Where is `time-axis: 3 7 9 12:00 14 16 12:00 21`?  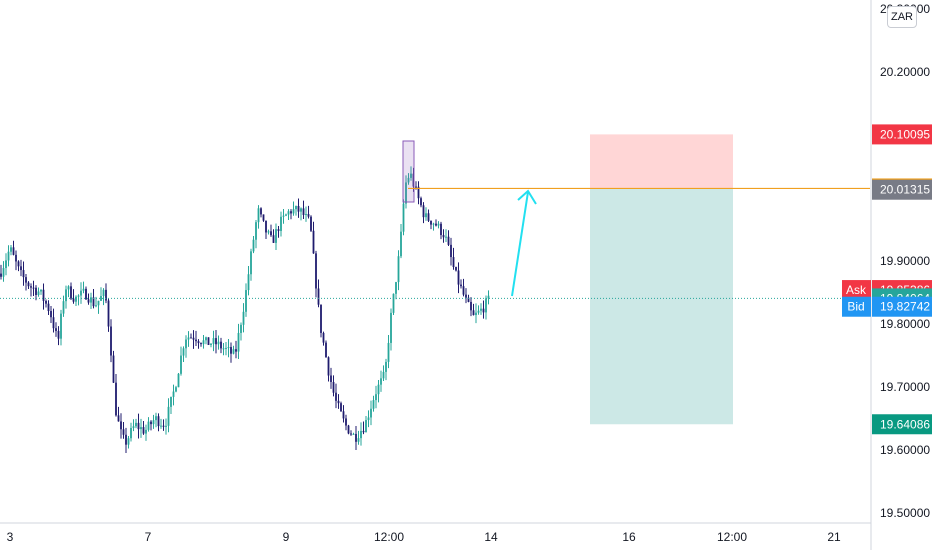 time-axis: 3 7 9 12:00 14 16 12:00 21 is located at coordinates (435, 533).